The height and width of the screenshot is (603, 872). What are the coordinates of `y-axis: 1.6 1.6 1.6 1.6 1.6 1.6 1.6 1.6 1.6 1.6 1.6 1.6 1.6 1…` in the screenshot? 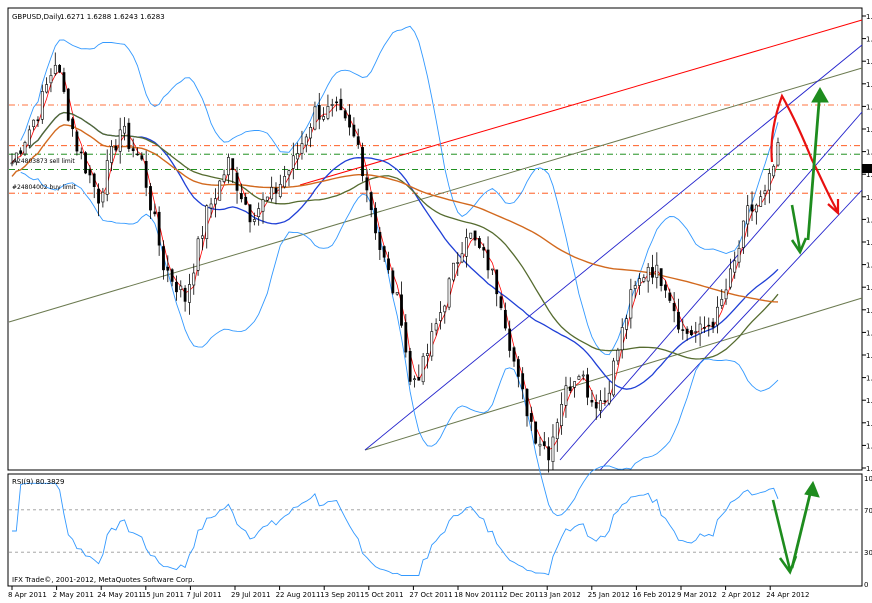 It's located at (867, 301).